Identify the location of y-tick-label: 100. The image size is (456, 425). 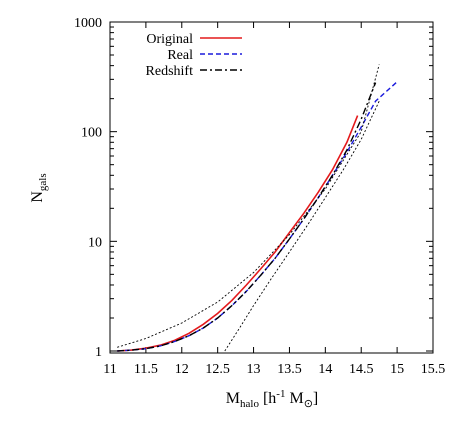
(91, 133).